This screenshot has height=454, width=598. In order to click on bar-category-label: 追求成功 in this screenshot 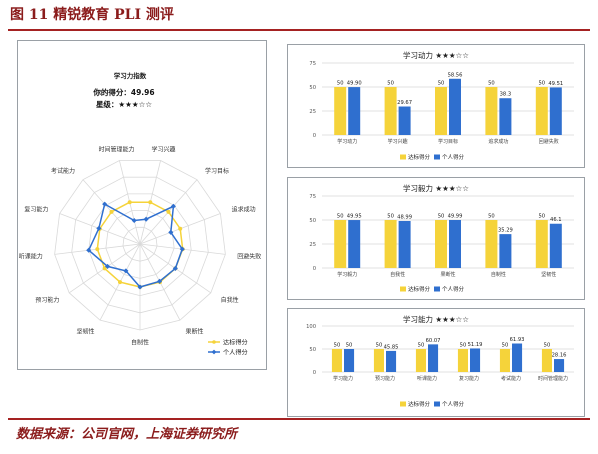, I will do `click(498, 141)`.